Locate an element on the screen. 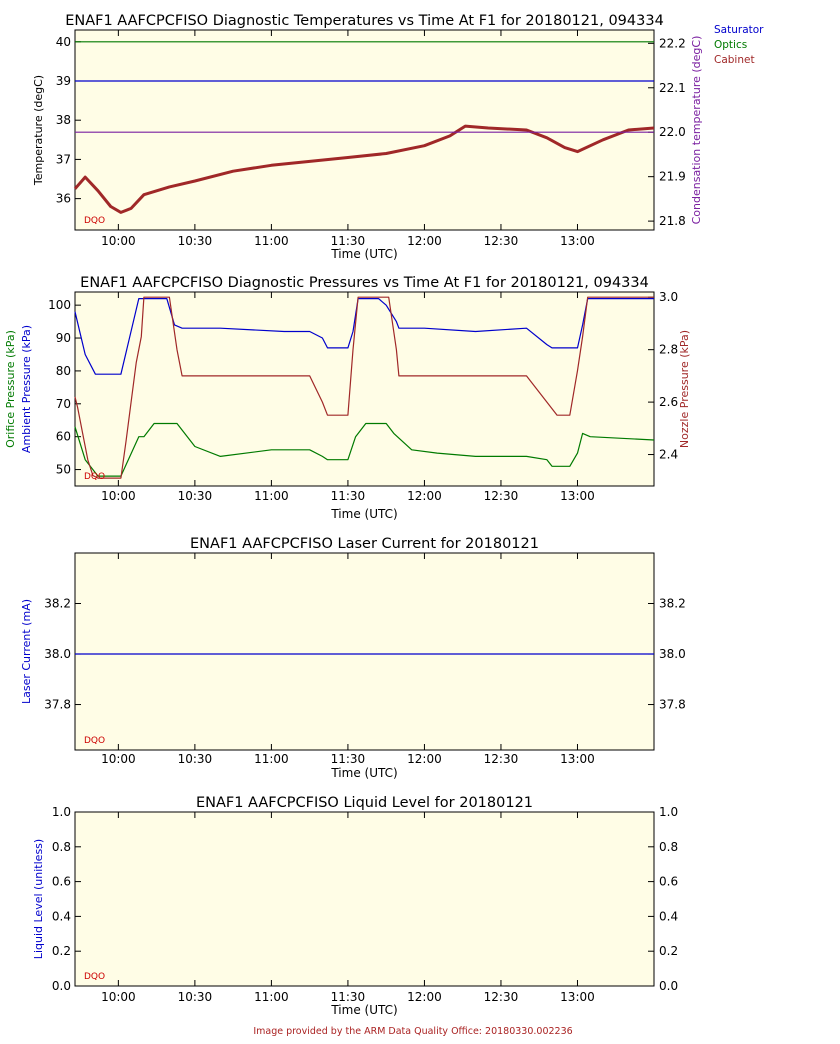  y2-tick-label: 22.0 is located at coordinates (672, 132).